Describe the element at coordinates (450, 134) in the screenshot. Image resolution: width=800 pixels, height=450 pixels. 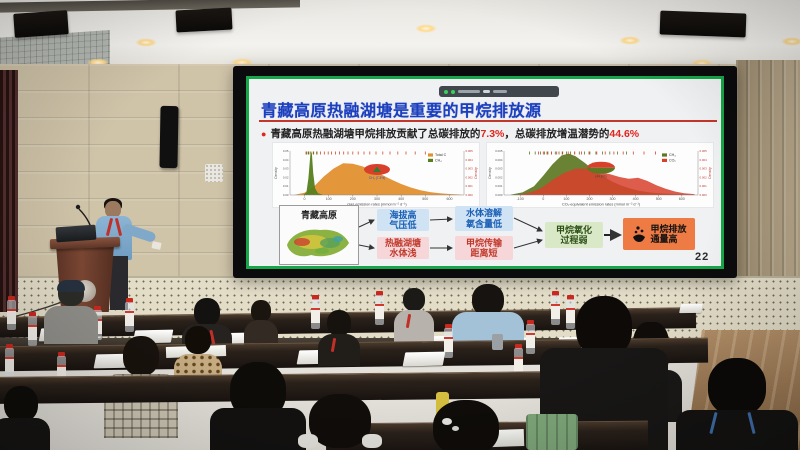
I see `slide-bullet: ● 青藏高原热融湖塘甲烷排放贡献了总碳排放的7.3%，总碳排放增温潜势的44.6%` at that location.